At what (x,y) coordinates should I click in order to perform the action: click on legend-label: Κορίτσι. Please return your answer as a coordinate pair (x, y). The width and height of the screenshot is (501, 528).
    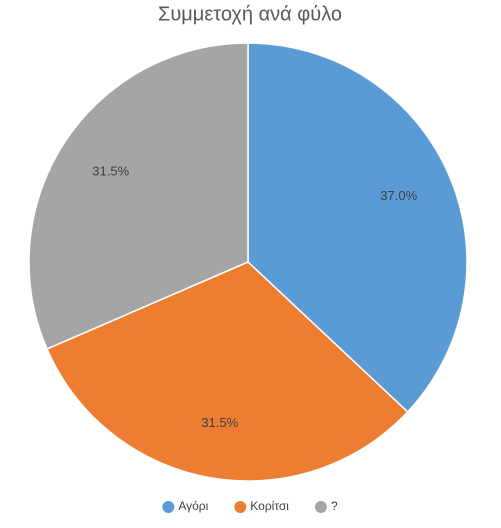
    Looking at the image, I should click on (269, 506).